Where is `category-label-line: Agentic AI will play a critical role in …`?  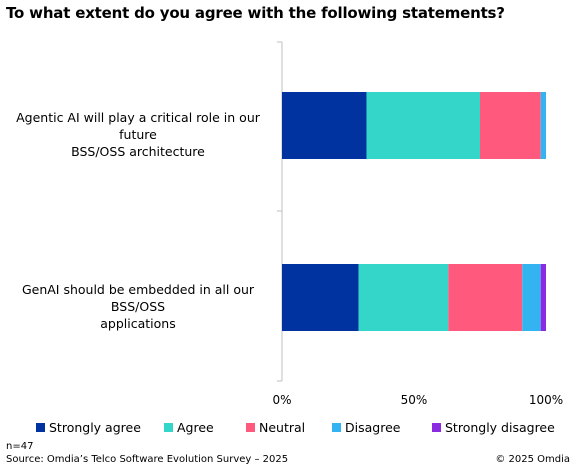
category-label-line: Agentic AI will play a critical role in … is located at coordinates (138, 125).